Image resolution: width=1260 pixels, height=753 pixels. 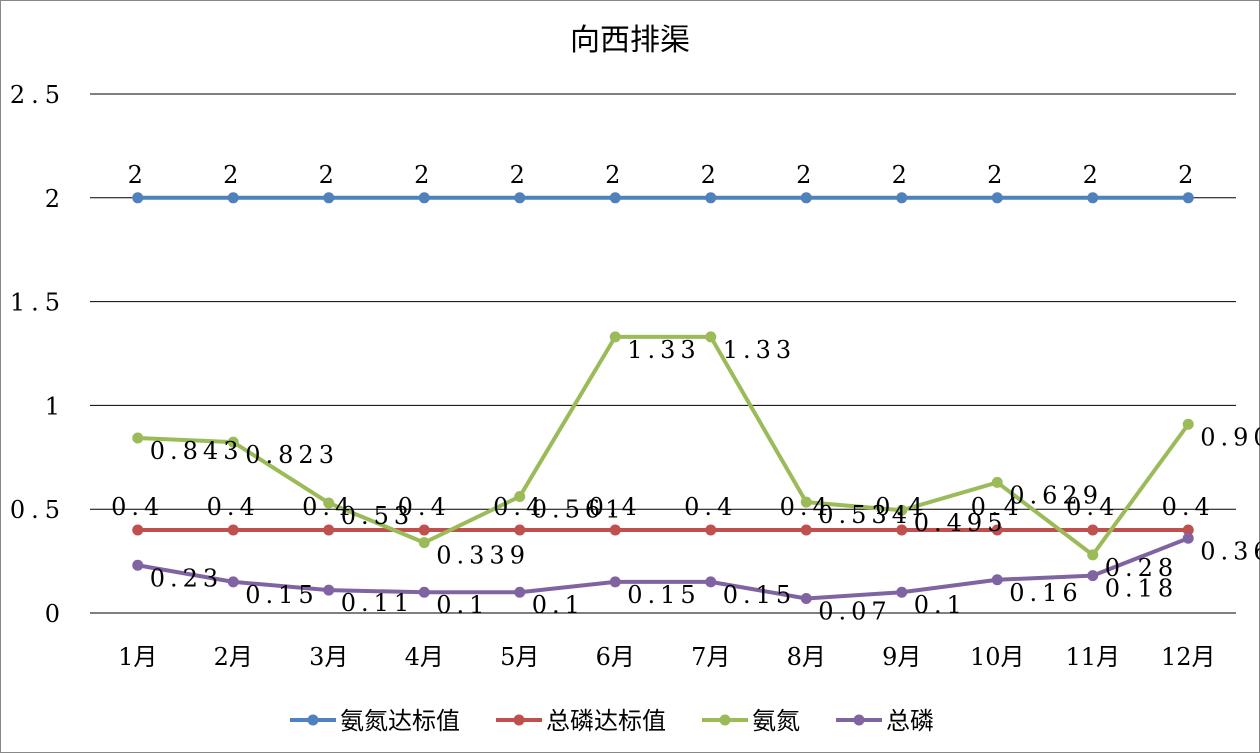 What do you see at coordinates (910, 721) in the screenshot?
I see `legend-label: 总磷` at bounding box center [910, 721].